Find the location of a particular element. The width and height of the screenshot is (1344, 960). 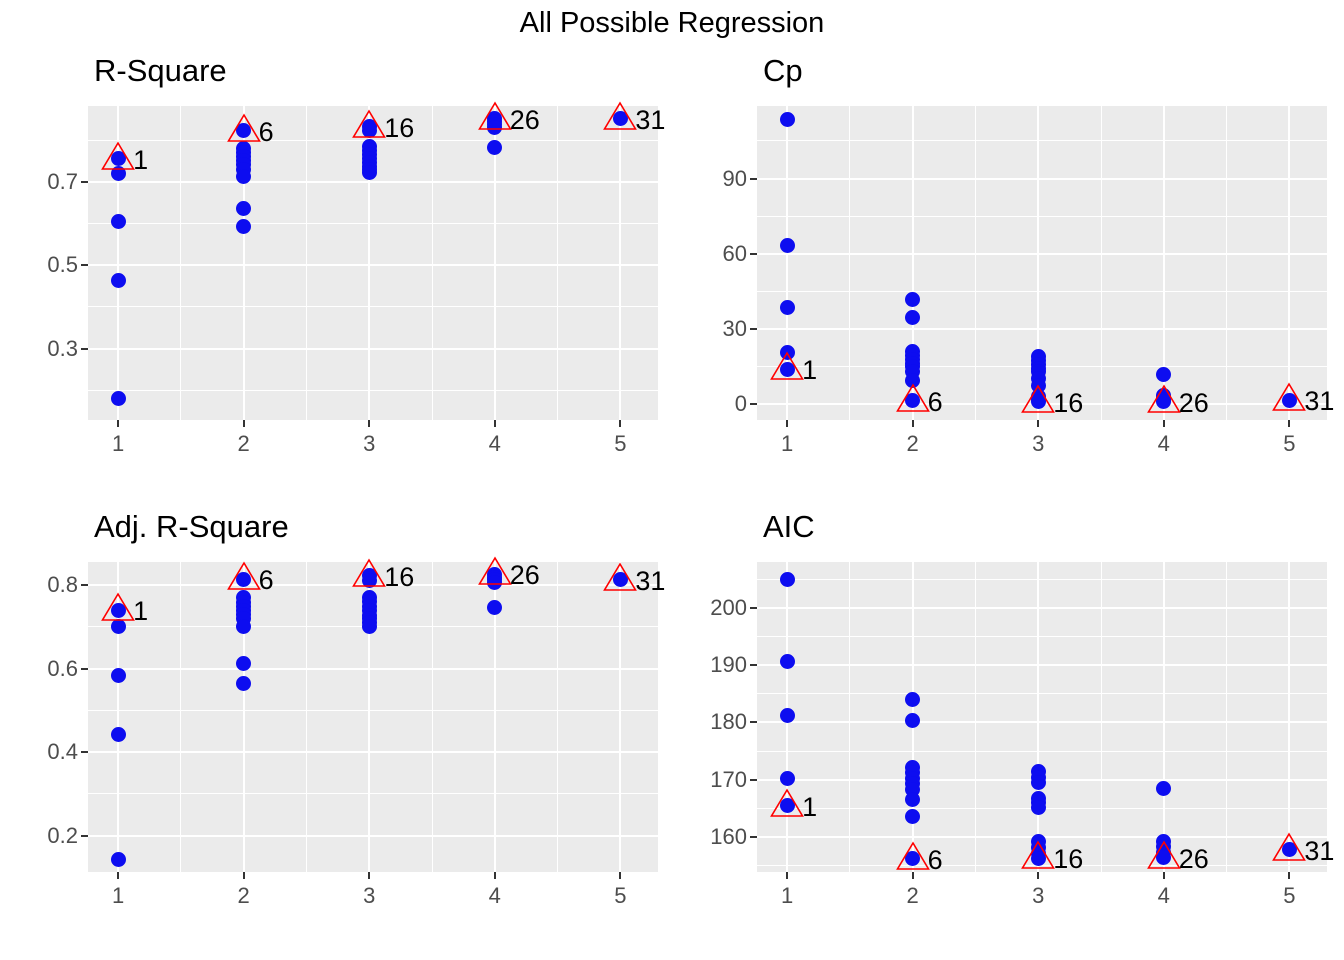

best-model-label: 1 is located at coordinates (810, 370).